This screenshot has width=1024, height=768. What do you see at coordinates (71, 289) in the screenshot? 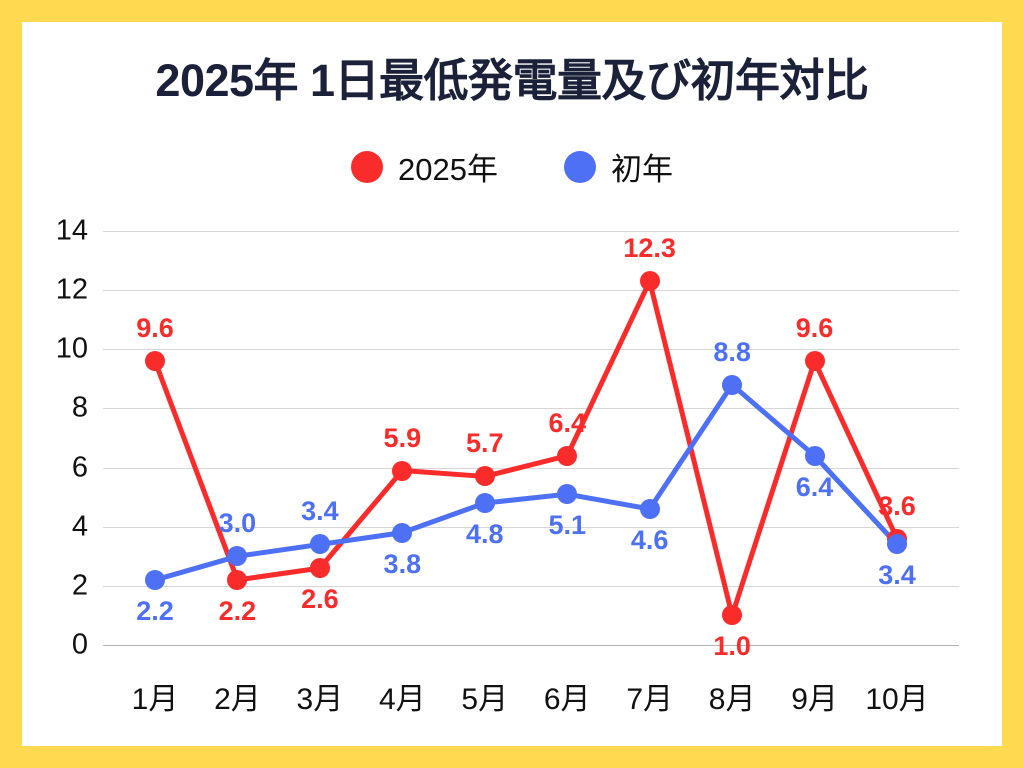
I see `y-axis-tick-label: 12` at bounding box center [71, 289].